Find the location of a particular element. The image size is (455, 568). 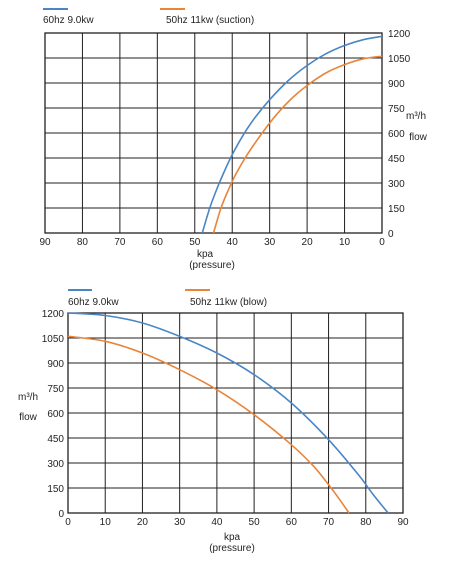

legend-label-50hz: 50hz 11kw (suction) is located at coordinates (210, 20).